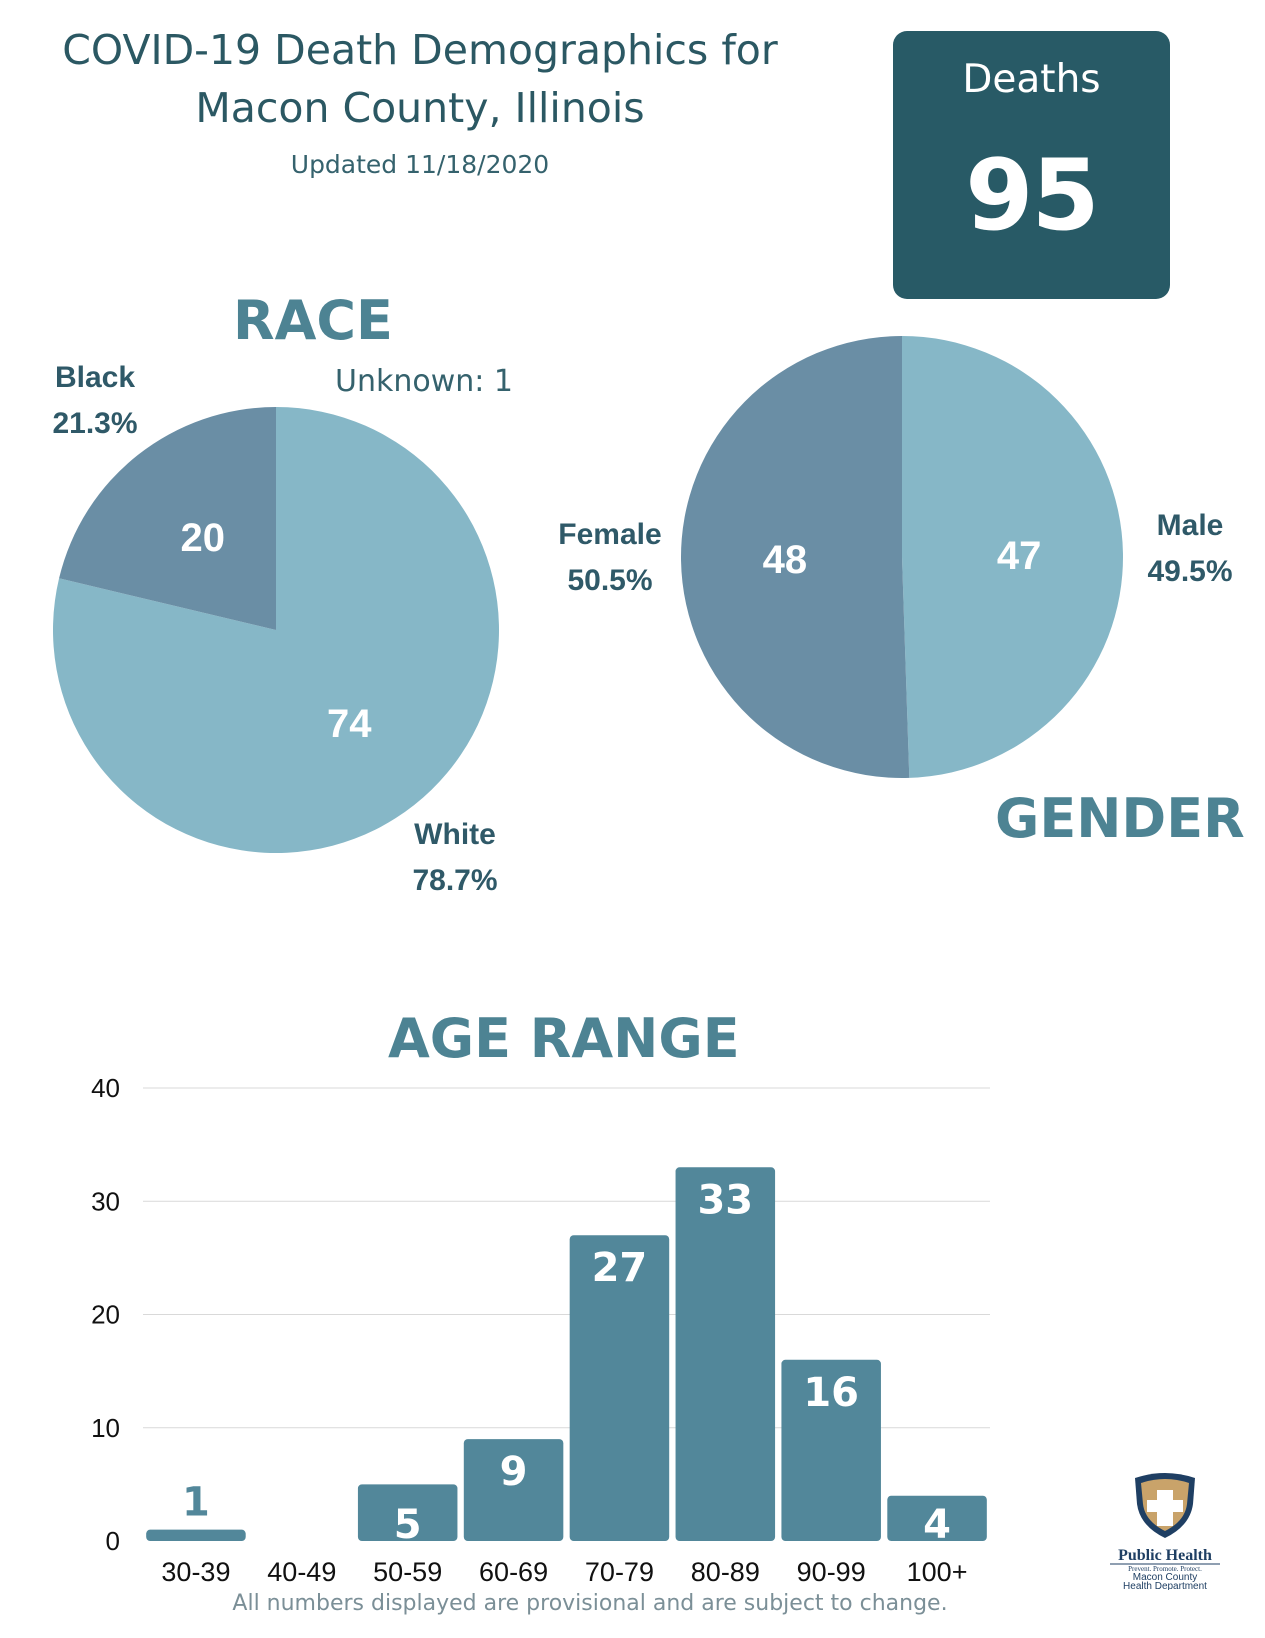  I want to click on x-tick-100+: 100+, so click(937, 1572).